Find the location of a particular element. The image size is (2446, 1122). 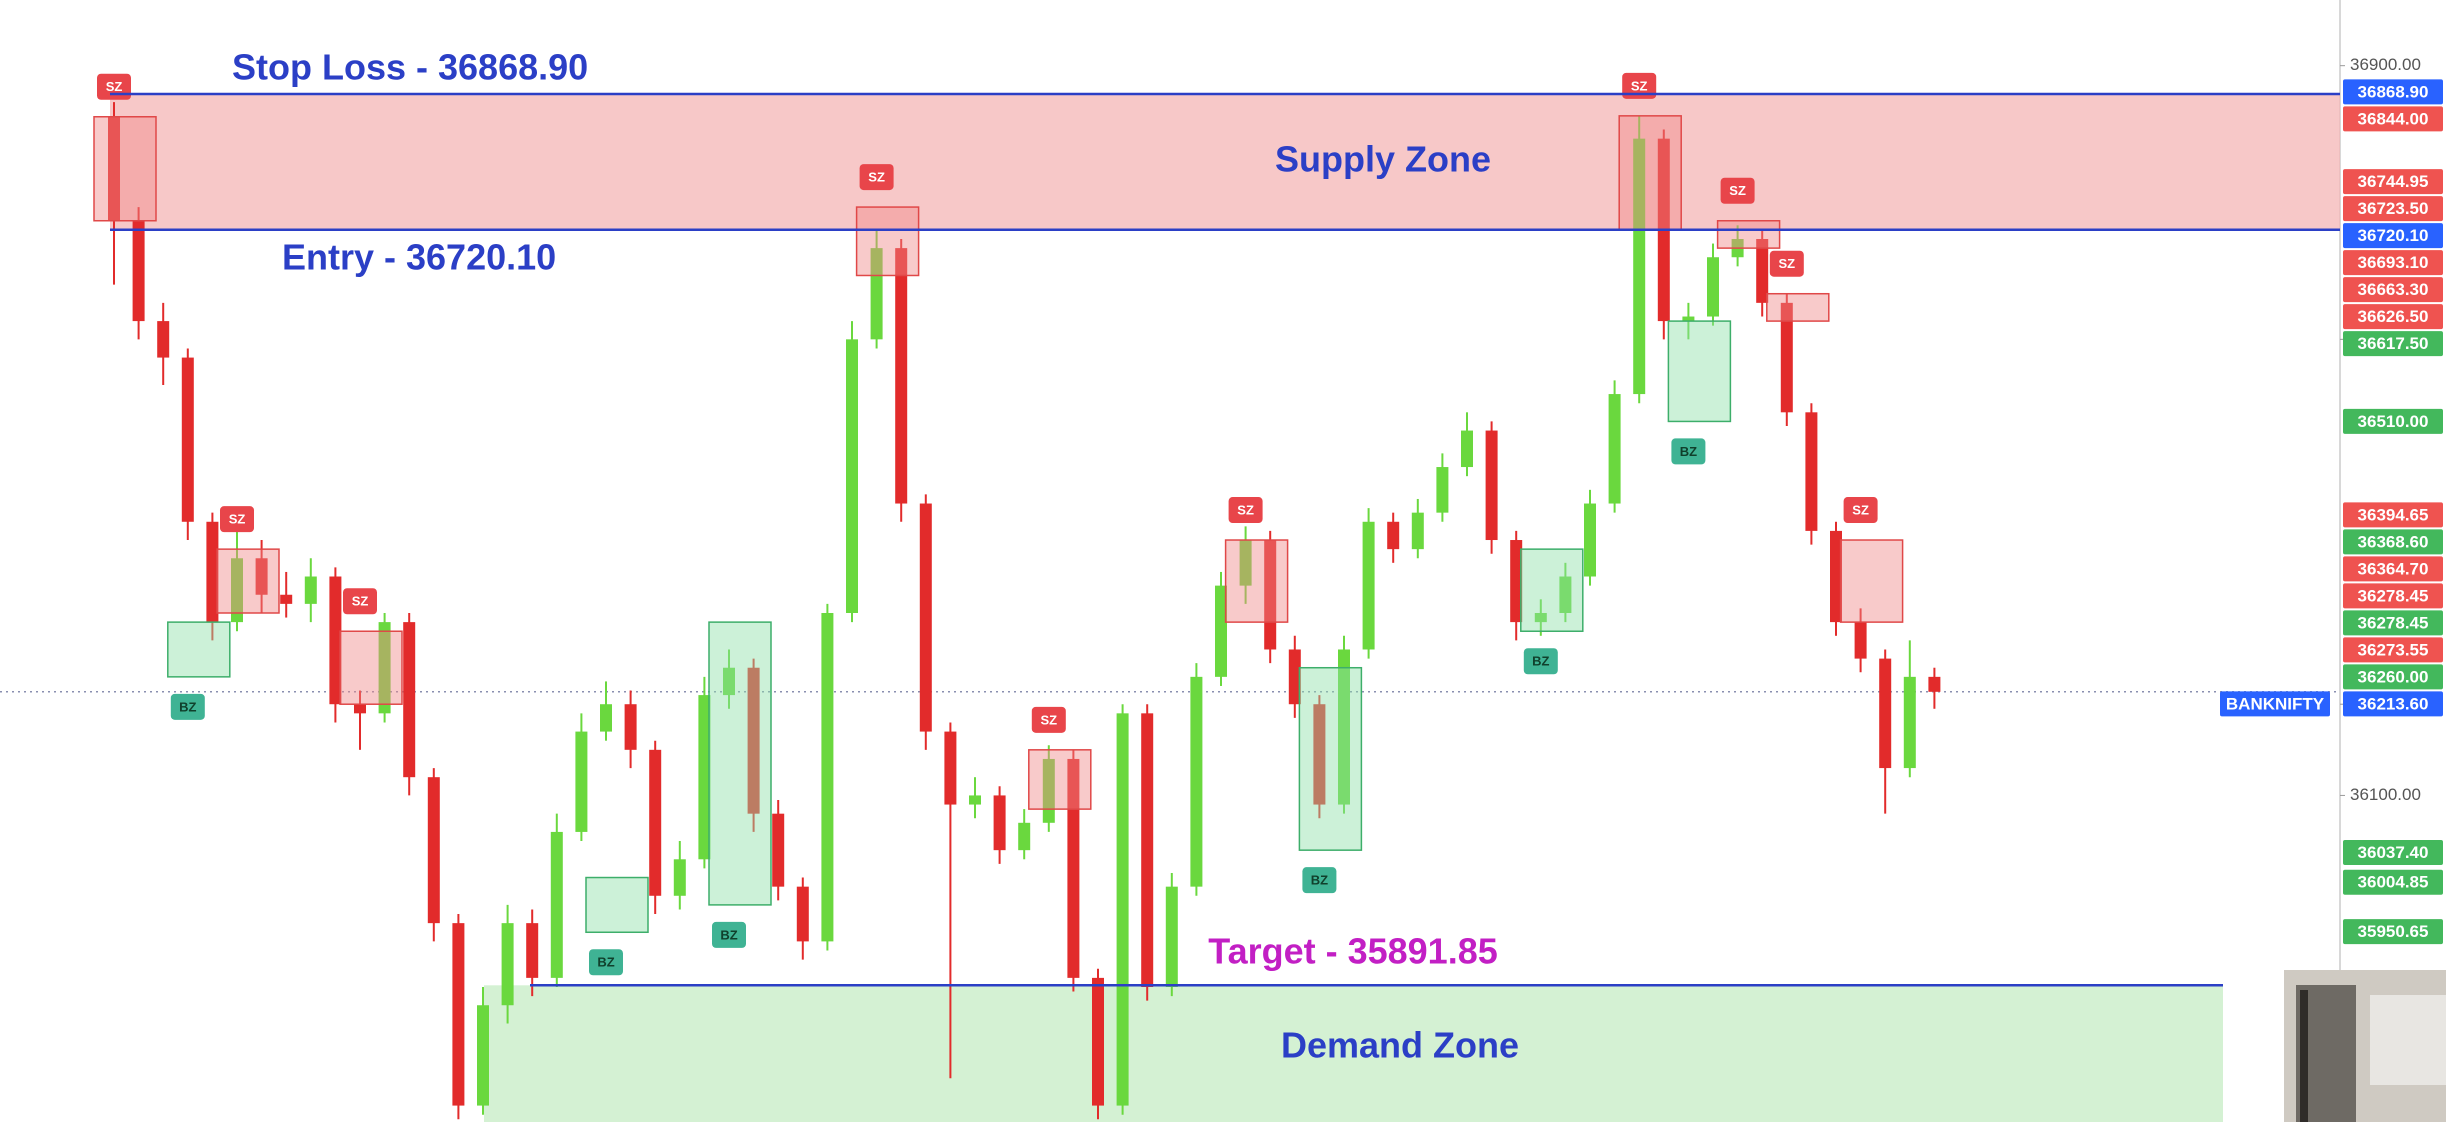

price-tag-label: 36663.30 is located at coordinates (2393, 289).